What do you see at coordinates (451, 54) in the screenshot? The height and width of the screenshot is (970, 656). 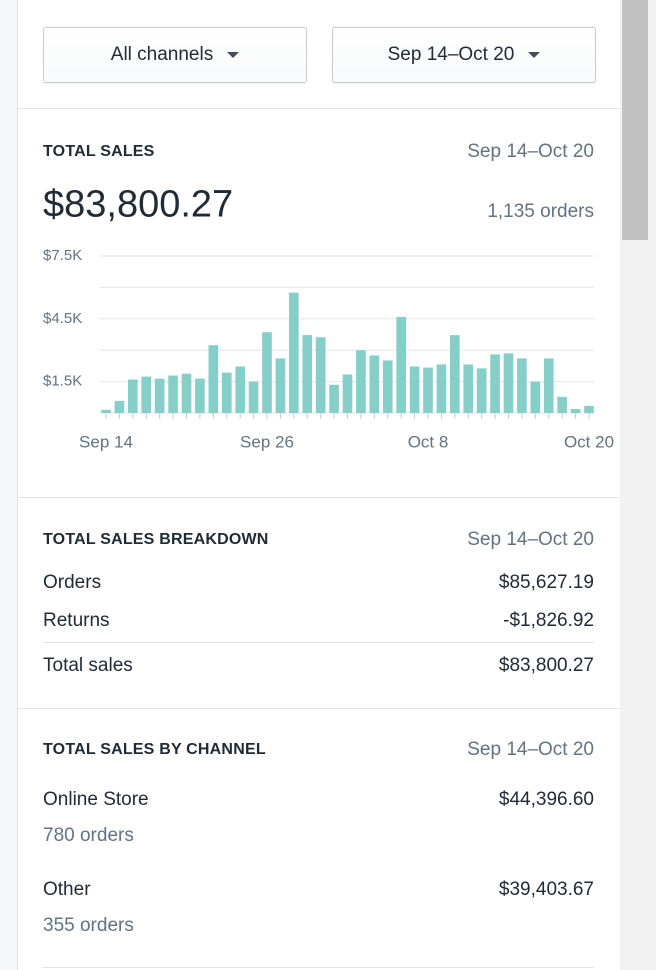 I see `date-label: Sep 14–Oct 20` at bounding box center [451, 54].